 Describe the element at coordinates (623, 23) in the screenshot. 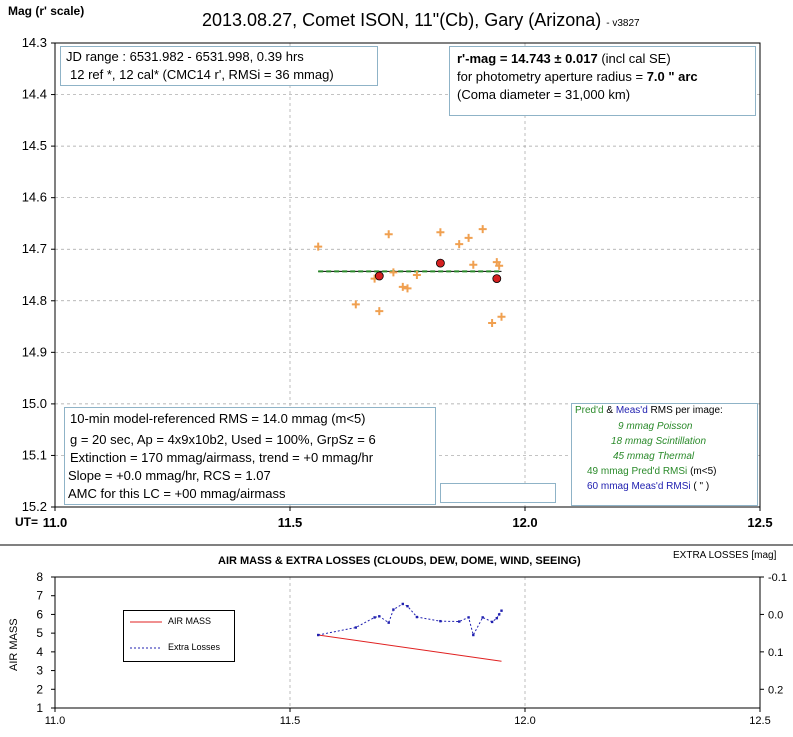

I see `version-label: - v3827` at that location.